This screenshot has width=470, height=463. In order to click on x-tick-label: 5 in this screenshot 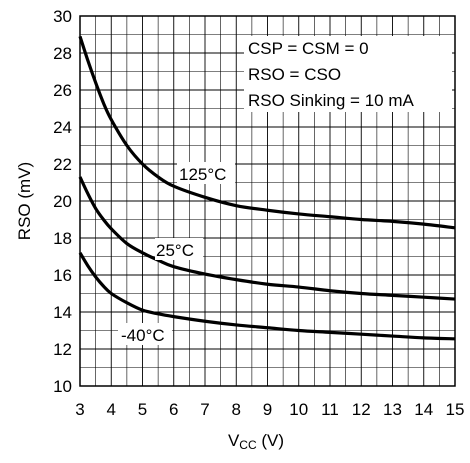, I will do `click(142, 409)`.